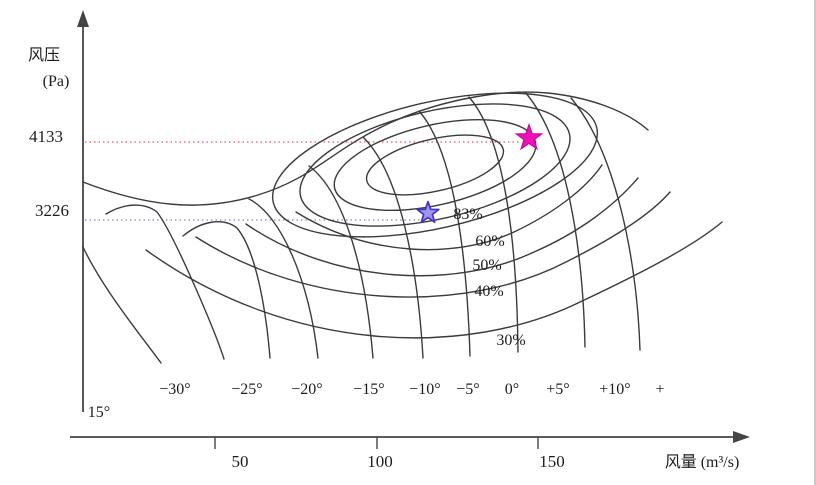  I want to click on y-ref-value-3226: 3226, so click(52, 210).